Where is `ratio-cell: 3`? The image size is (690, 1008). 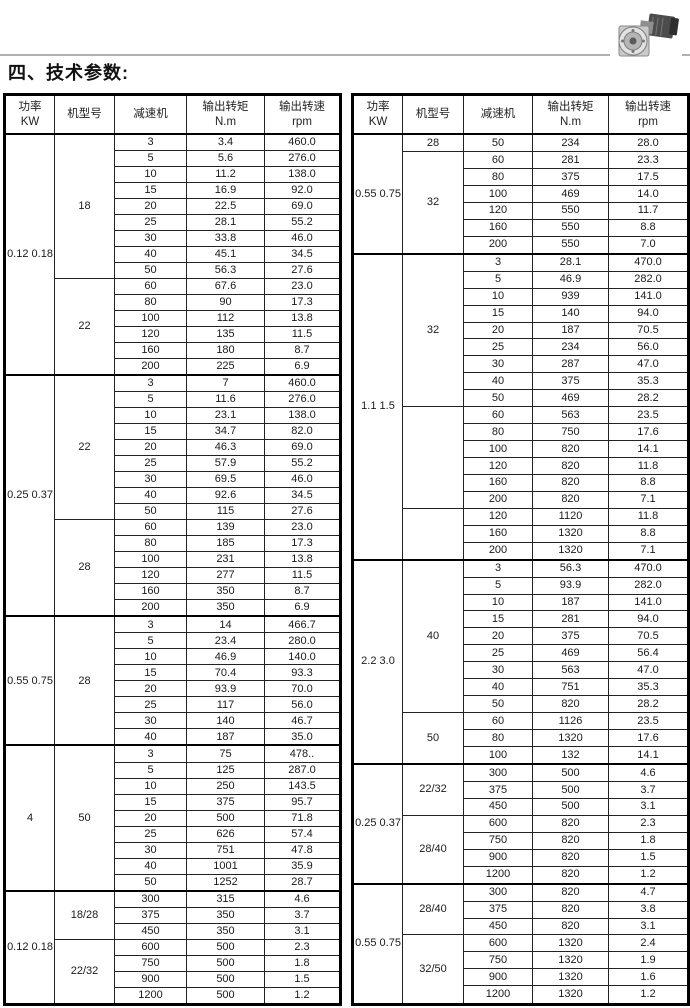 ratio-cell: 3 is located at coordinates (150, 624).